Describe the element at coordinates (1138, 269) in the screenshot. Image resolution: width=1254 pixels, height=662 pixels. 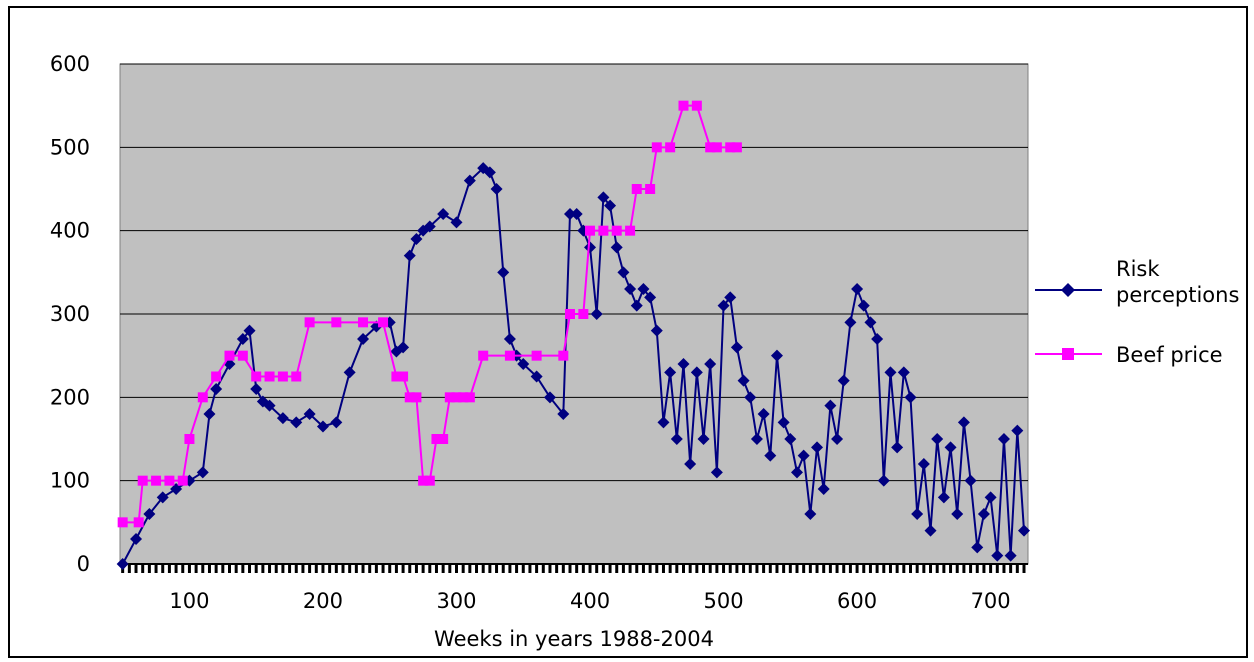
I see `legend-label-line: Risk` at that location.